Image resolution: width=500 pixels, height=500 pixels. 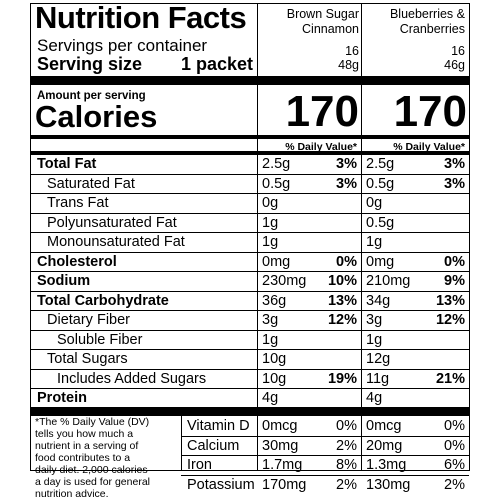 What do you see at coordinates (308, 58) in the screenshot?
I see `column-1-servings: 16 48g` at bounding box center [308, 58].